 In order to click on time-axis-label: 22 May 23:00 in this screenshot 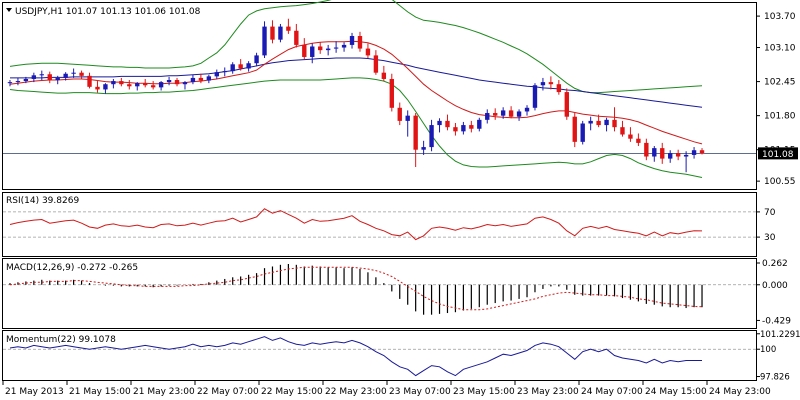, I will do `click(356, 392)`.